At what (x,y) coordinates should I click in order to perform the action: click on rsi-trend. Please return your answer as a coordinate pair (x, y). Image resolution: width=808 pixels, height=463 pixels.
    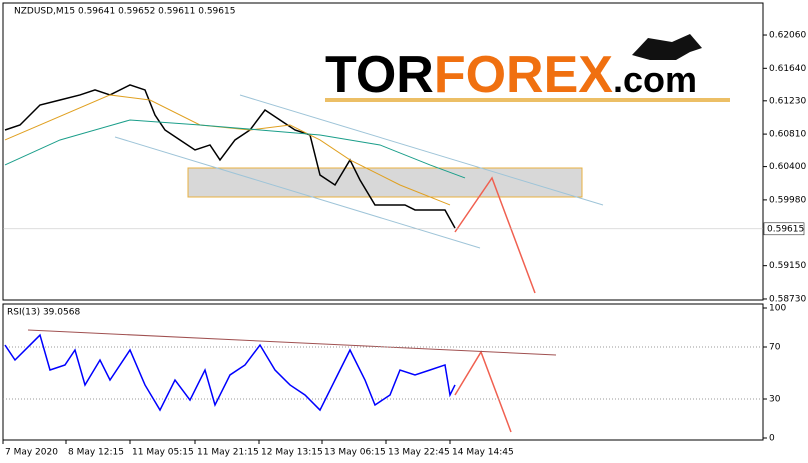
    Looking at the image, I should click on (292, 342).